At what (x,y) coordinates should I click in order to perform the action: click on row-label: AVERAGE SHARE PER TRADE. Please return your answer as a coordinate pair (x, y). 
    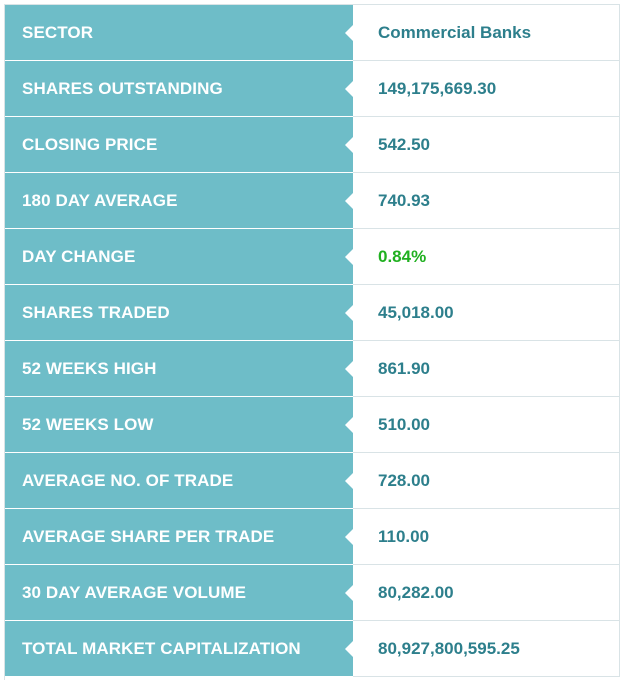
    Looking at the image, I should click on (148, 536).